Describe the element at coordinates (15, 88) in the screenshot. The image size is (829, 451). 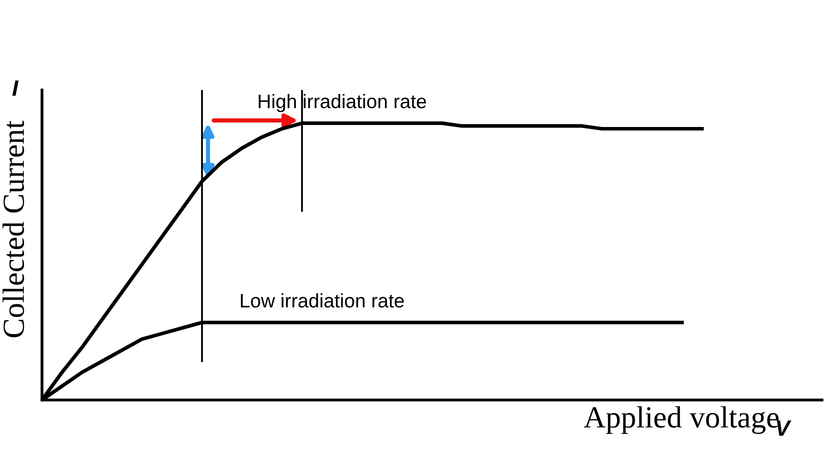
I see `text: I` at that location.